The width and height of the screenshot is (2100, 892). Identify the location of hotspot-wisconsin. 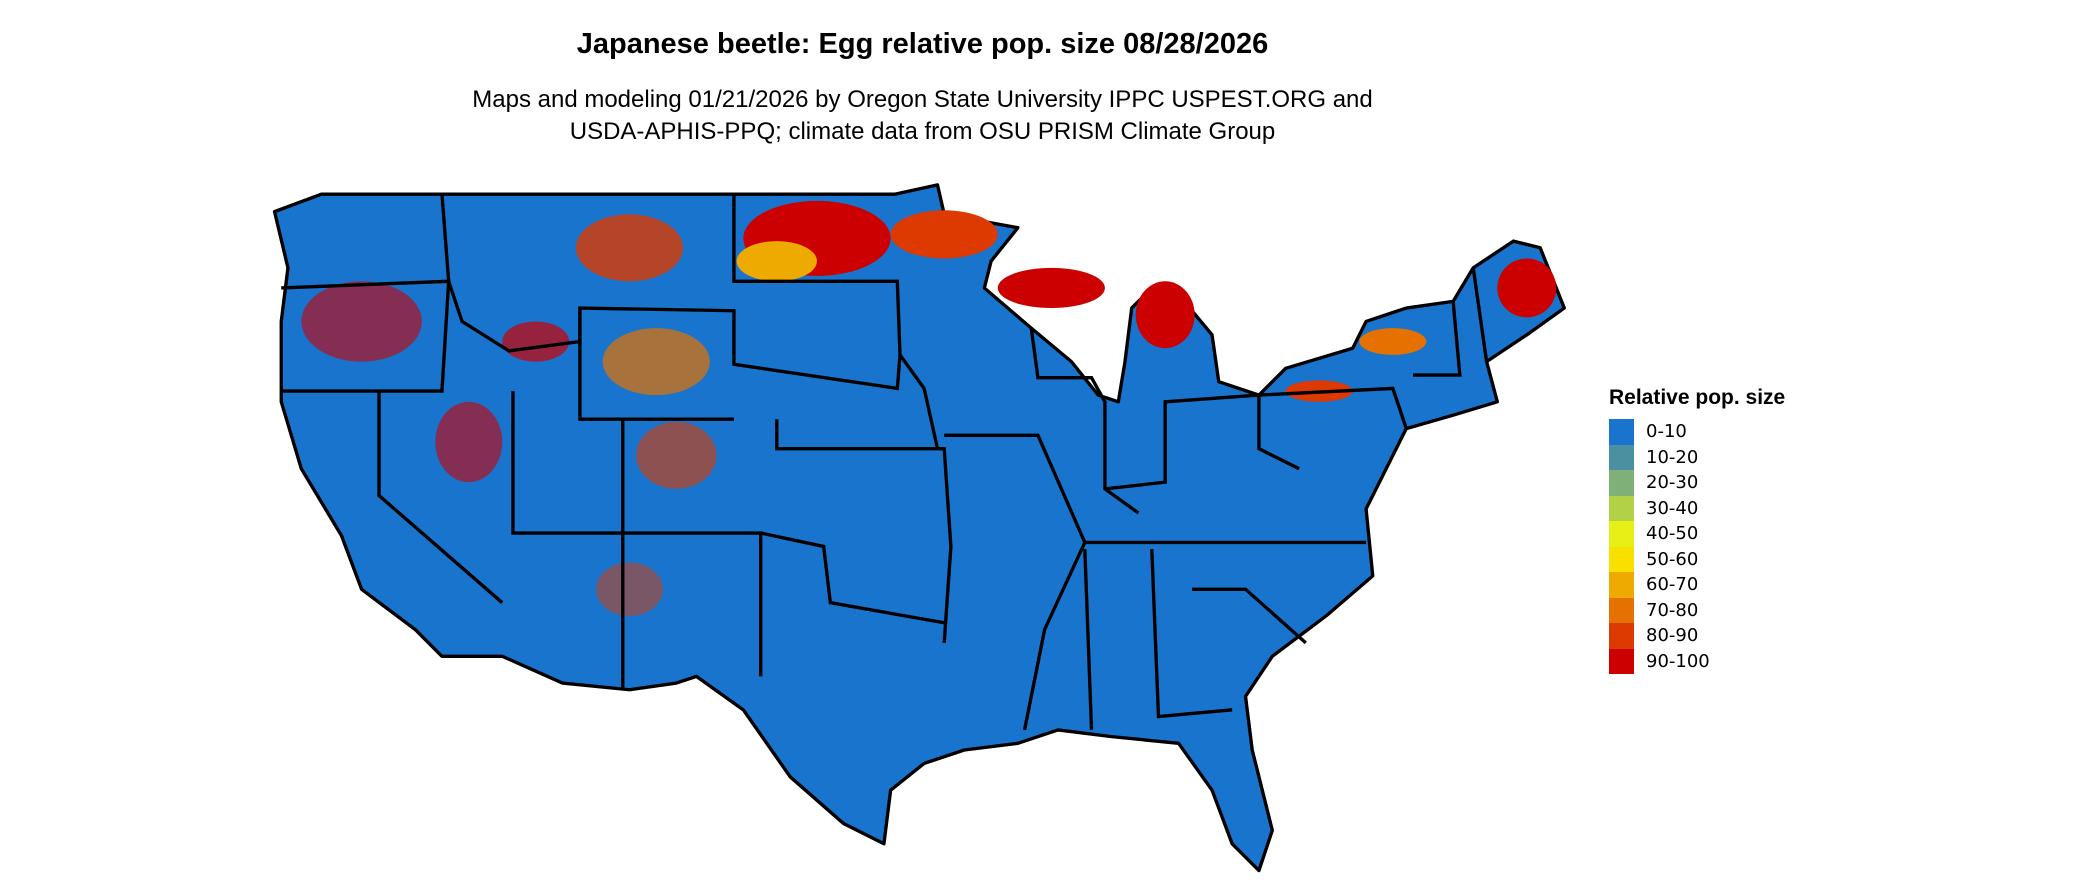
(1051, 288).